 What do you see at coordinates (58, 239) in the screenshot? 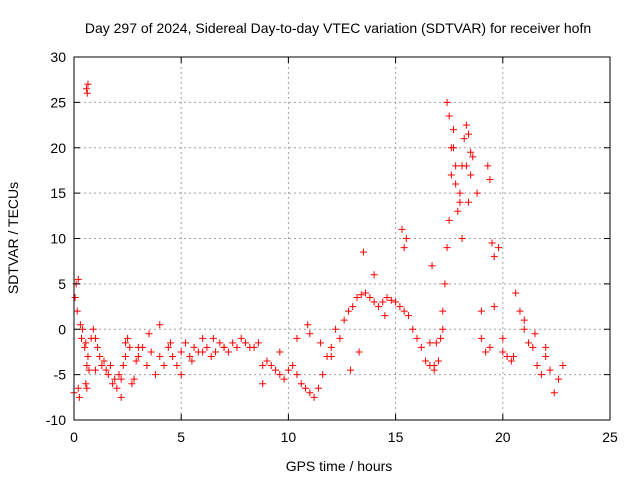
I see `y-tick-label: 10` at bounding box center [58, 239].